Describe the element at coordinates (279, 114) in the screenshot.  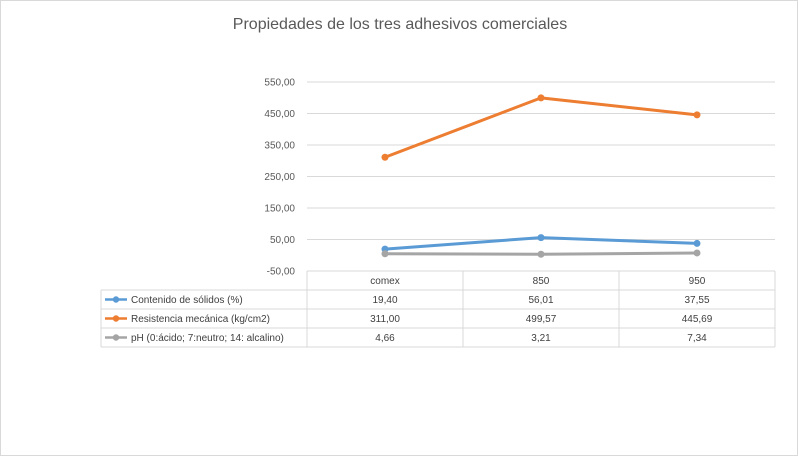
I see `y-tick-label: 450,00` at that location.